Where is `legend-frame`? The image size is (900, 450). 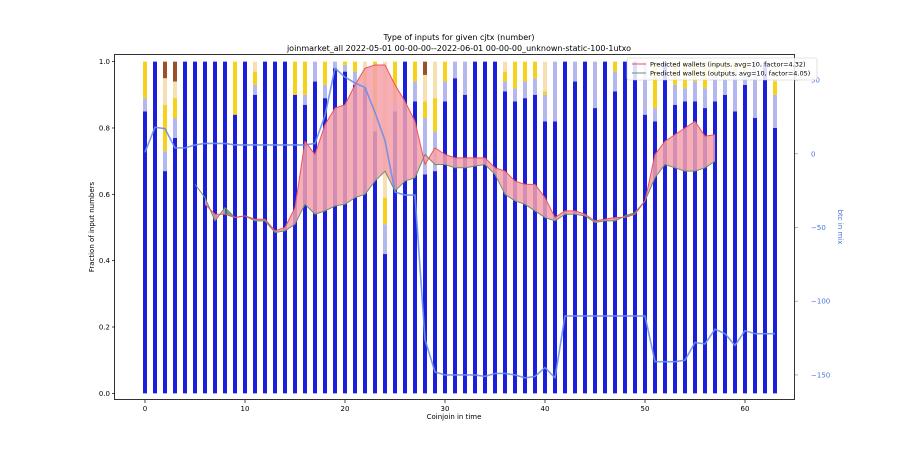
legend-frame is located at coordinates (722, 69).